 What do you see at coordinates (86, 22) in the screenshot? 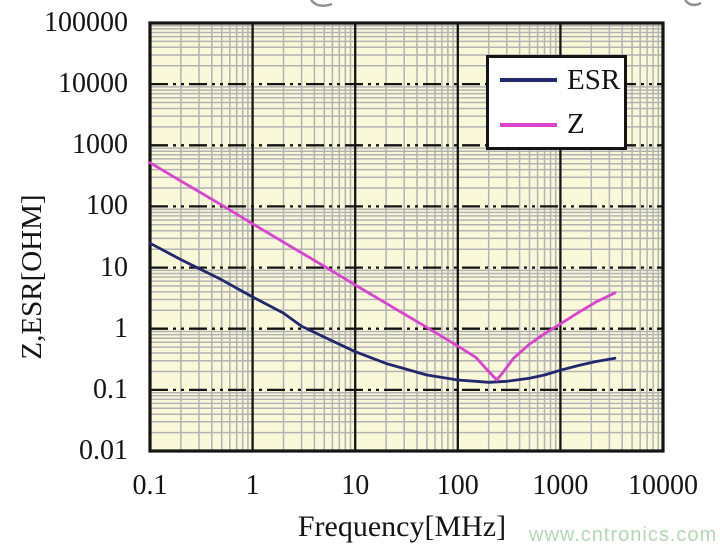
I see `y-tick-label: 100000` at bounding box center [86, 22].